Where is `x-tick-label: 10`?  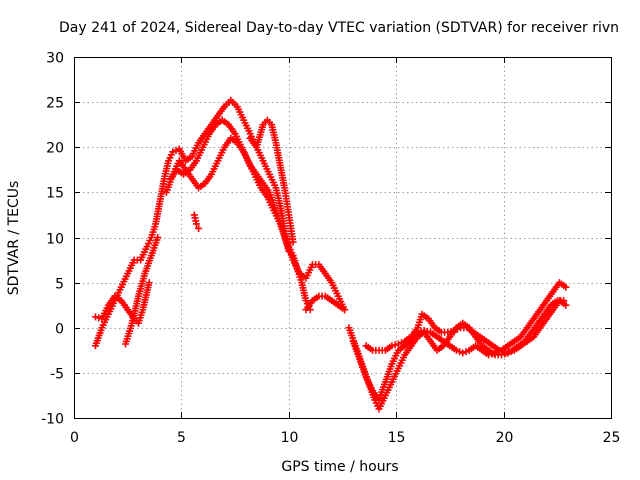
x-tick-label: 10 is located at coordinates (290, 438).